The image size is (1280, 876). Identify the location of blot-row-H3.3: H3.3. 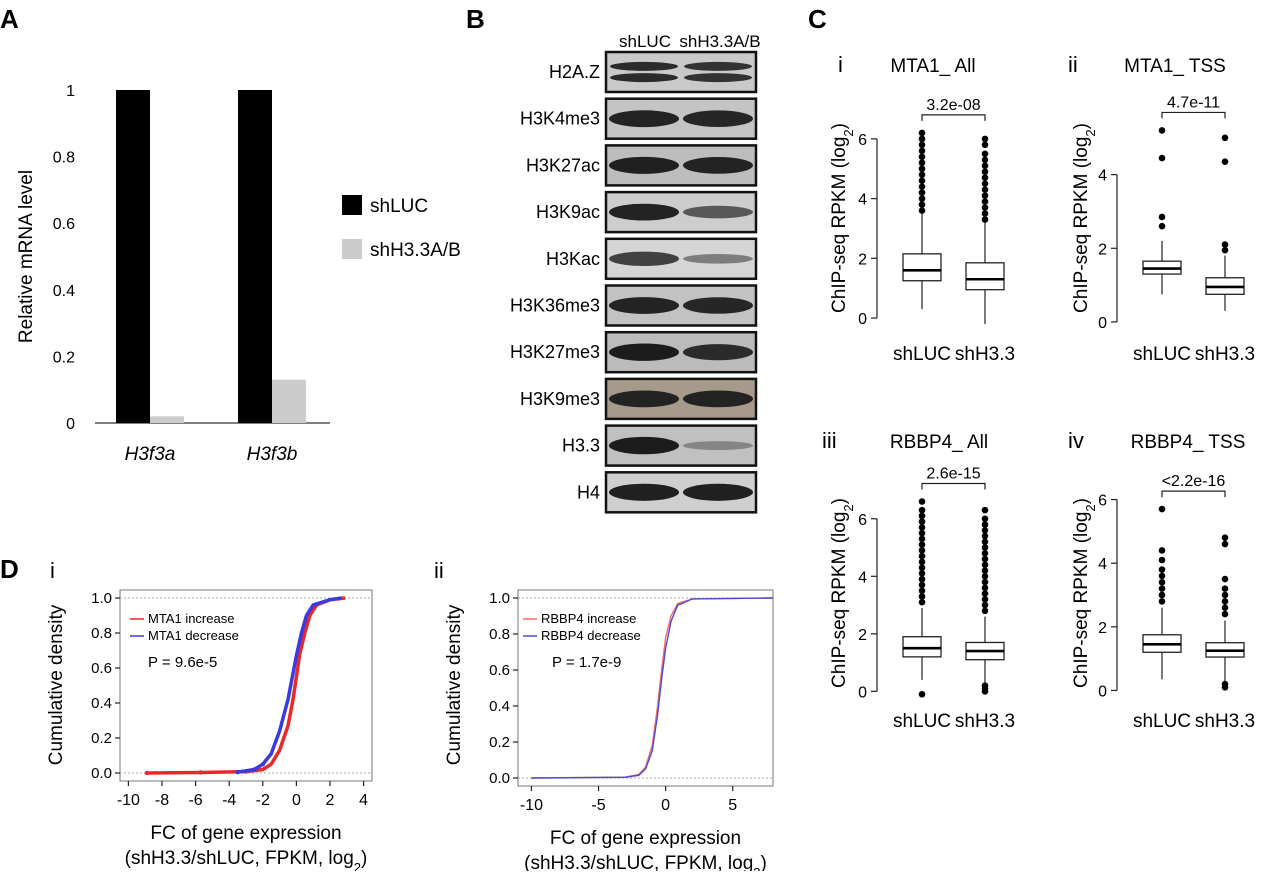
(660, 445).